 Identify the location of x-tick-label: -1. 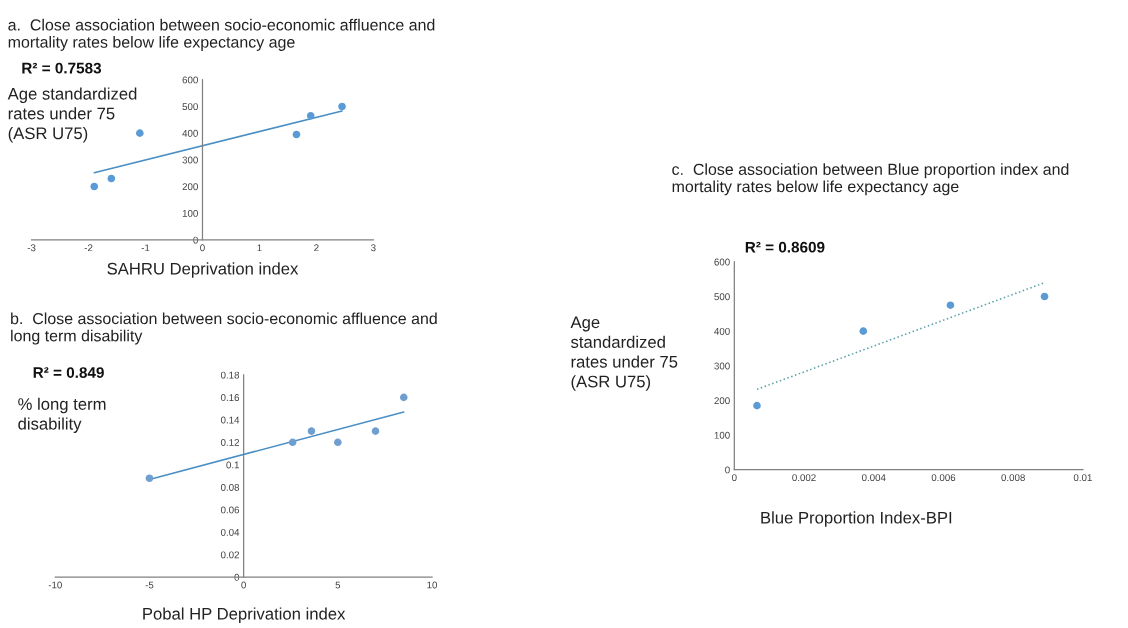
(145, 248).